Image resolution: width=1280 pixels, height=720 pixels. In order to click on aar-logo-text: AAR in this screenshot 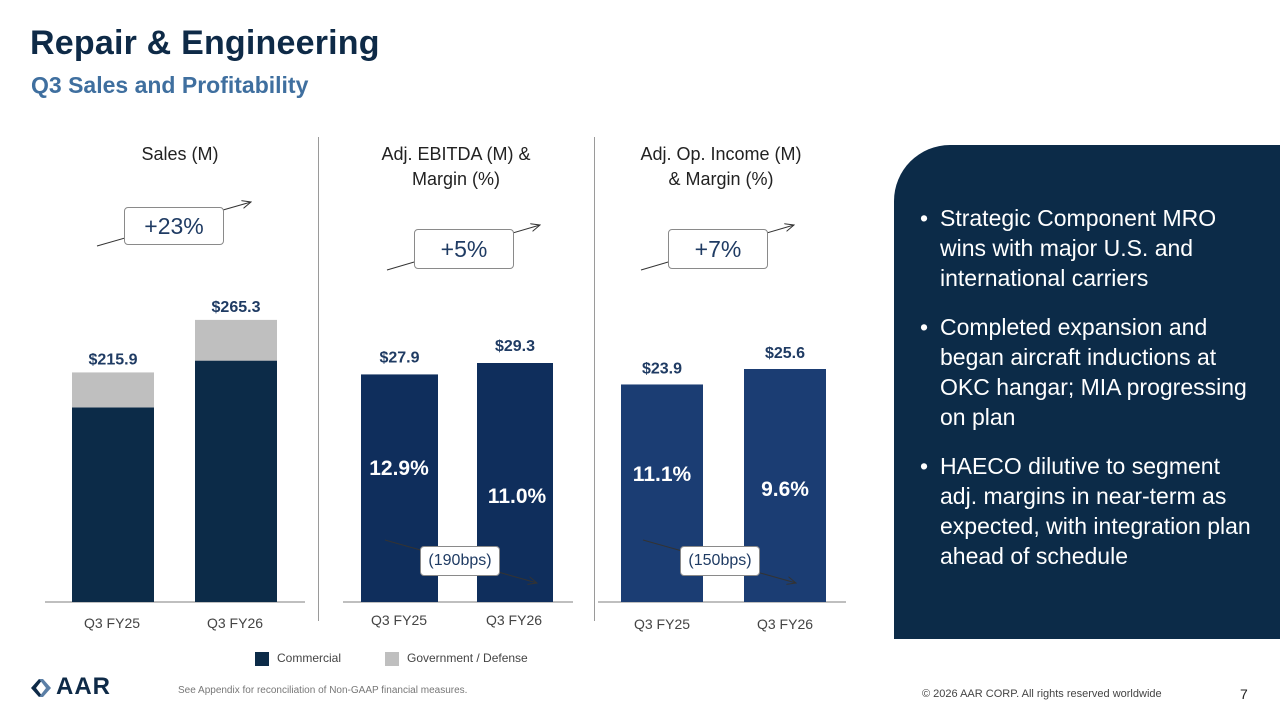, I will do `click(83, 686)`.